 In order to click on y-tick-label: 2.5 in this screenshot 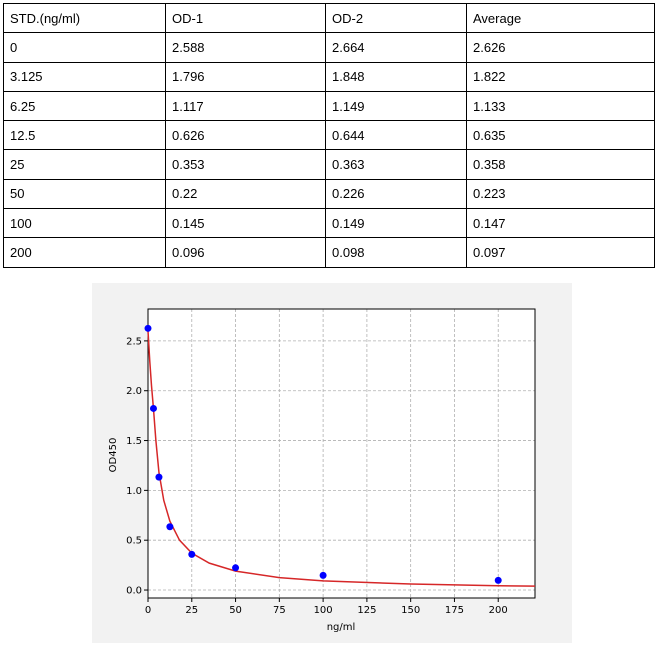, I will do `click(134, 341)`.